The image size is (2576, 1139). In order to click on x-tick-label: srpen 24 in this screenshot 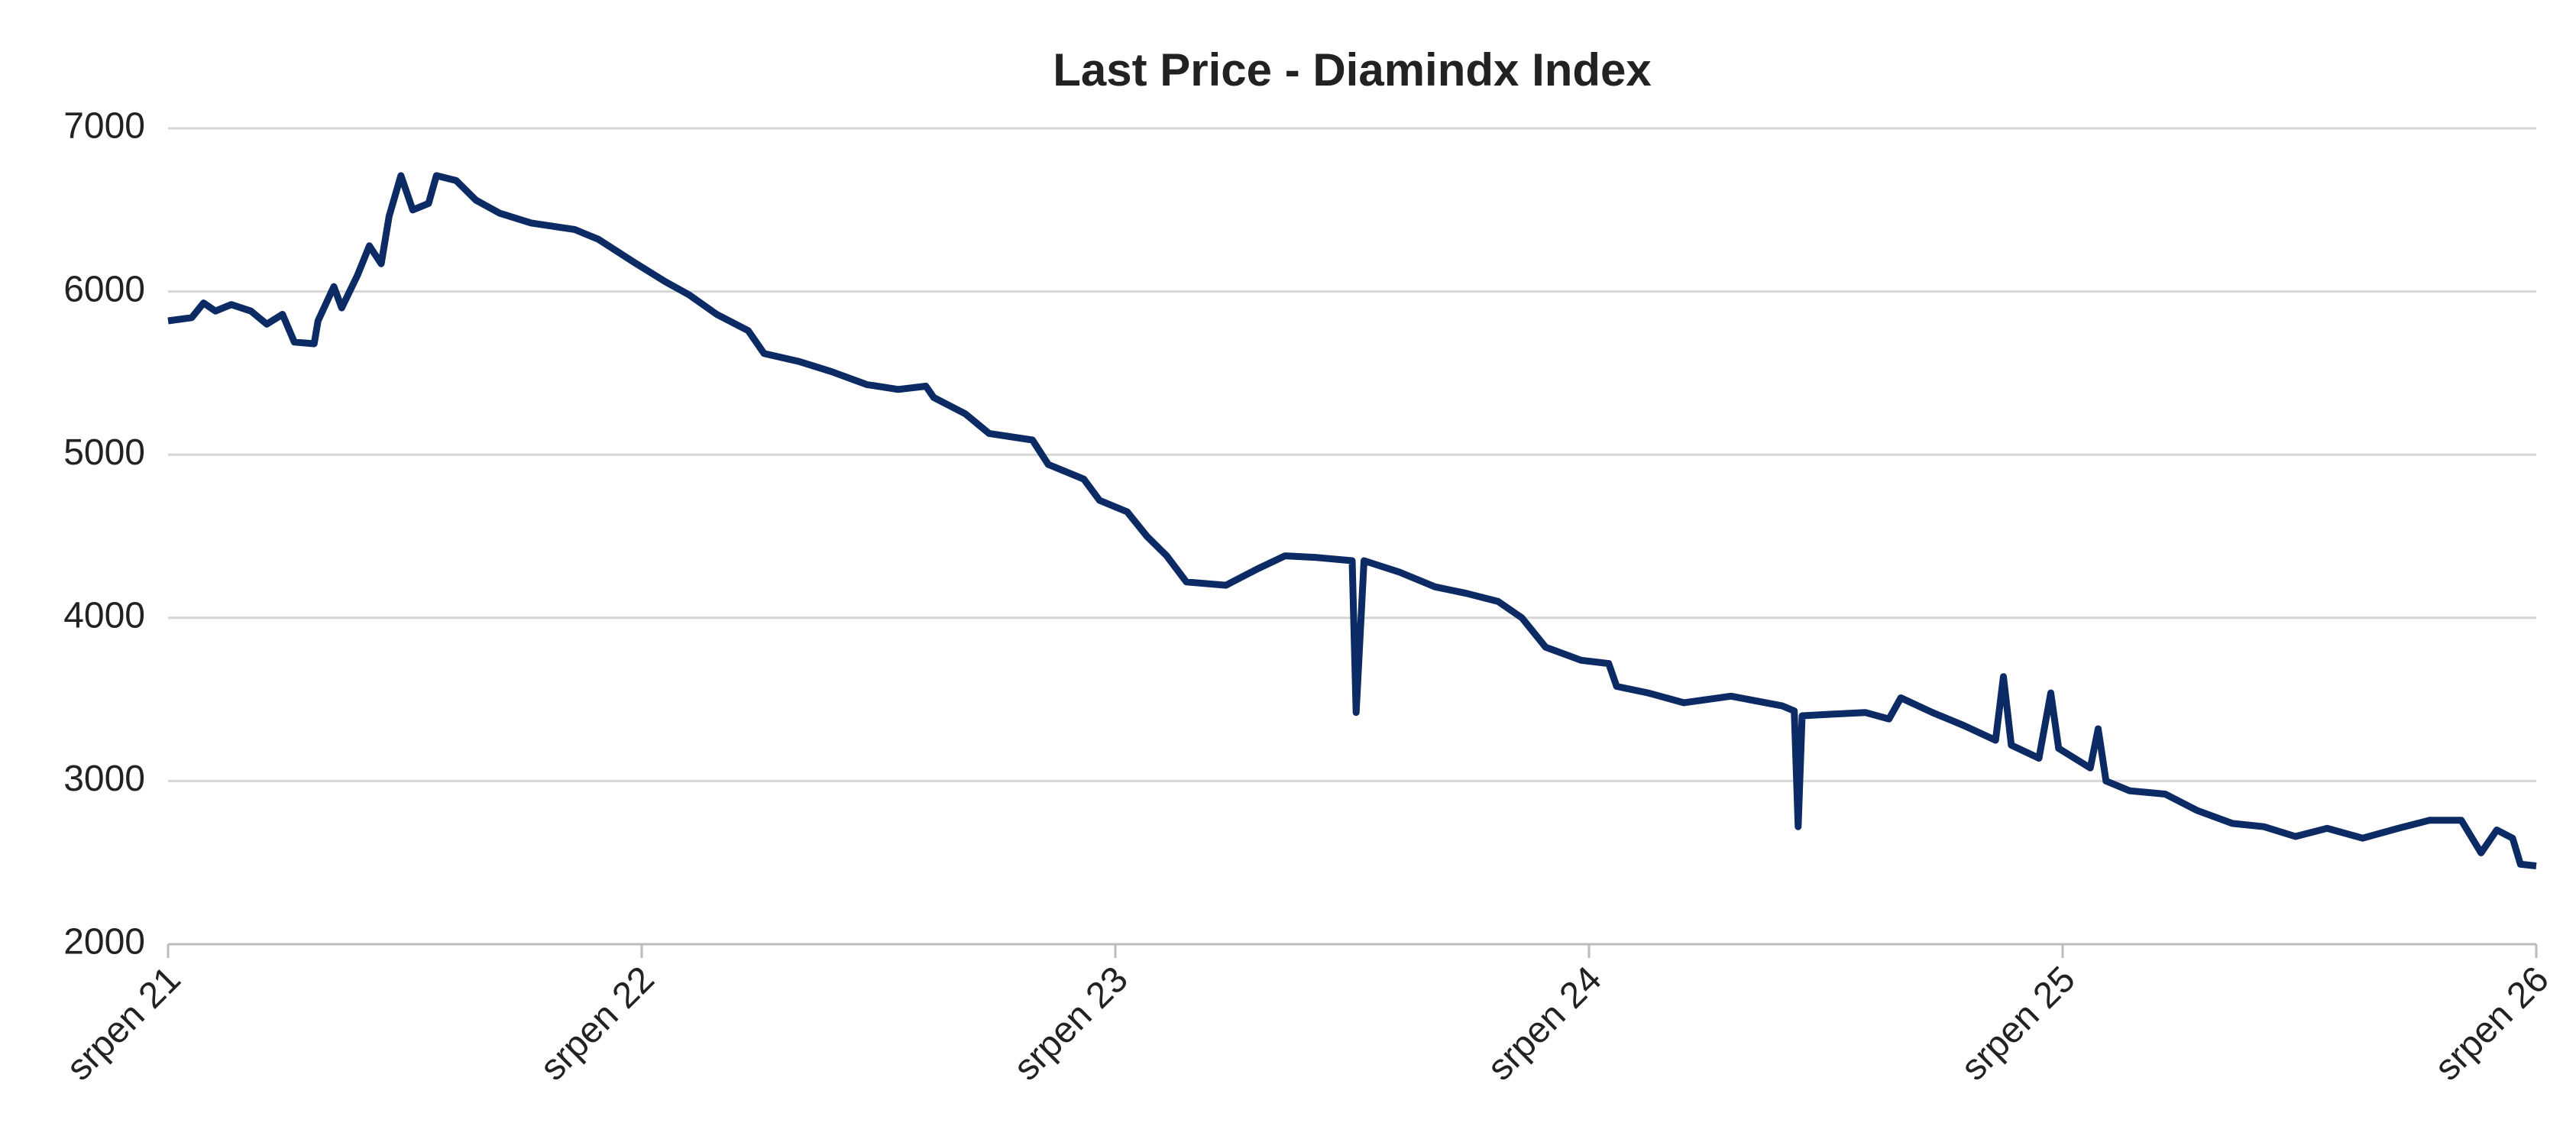, I will do `click(1545, 1024)`.